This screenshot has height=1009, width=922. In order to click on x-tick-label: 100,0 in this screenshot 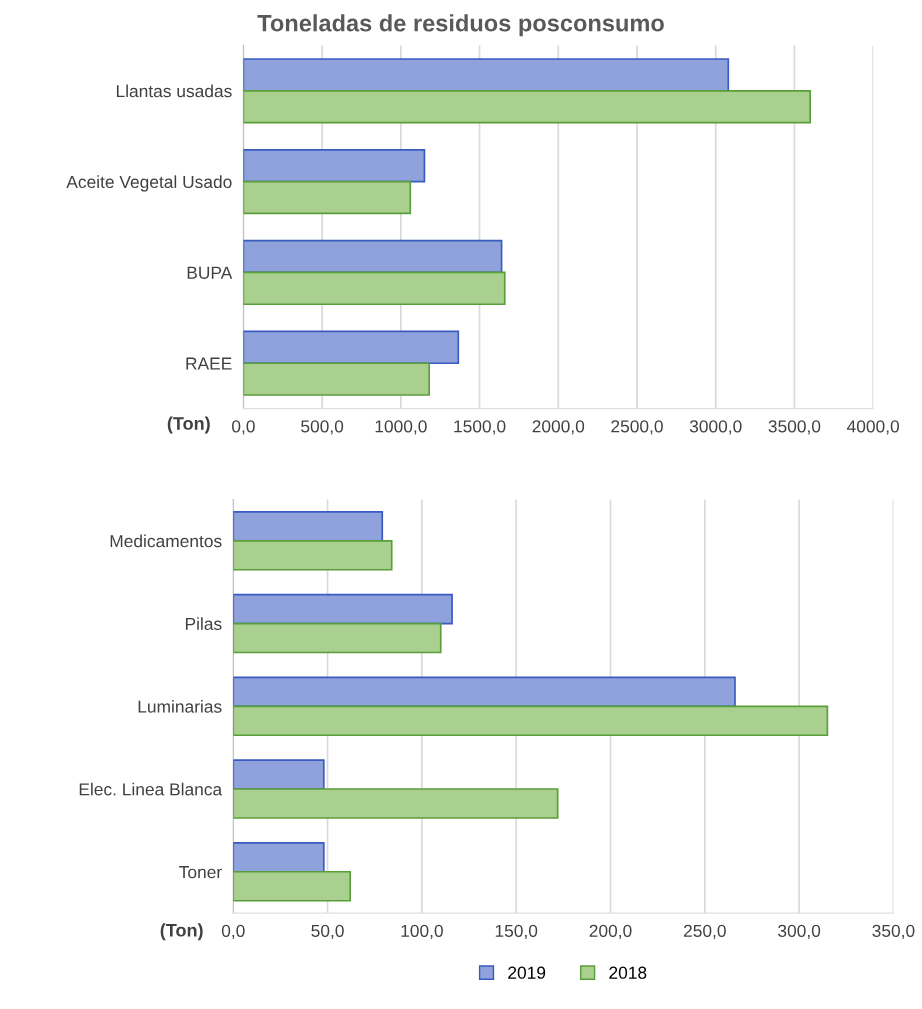, I will do `click(422, 932)`.